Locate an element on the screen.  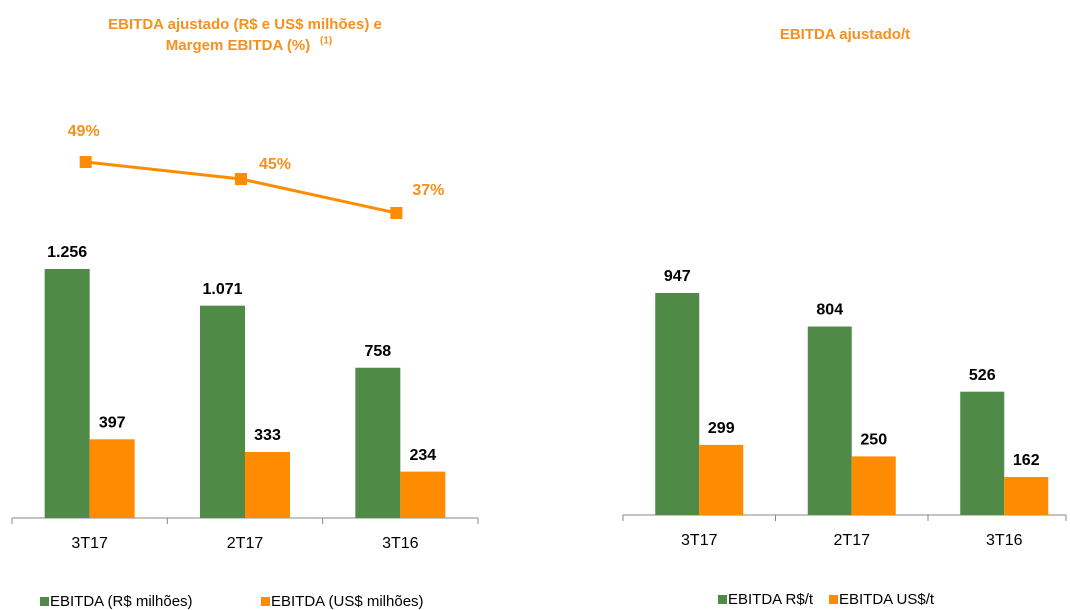
value-label: 1.071 is located at coordinates (222, 289).